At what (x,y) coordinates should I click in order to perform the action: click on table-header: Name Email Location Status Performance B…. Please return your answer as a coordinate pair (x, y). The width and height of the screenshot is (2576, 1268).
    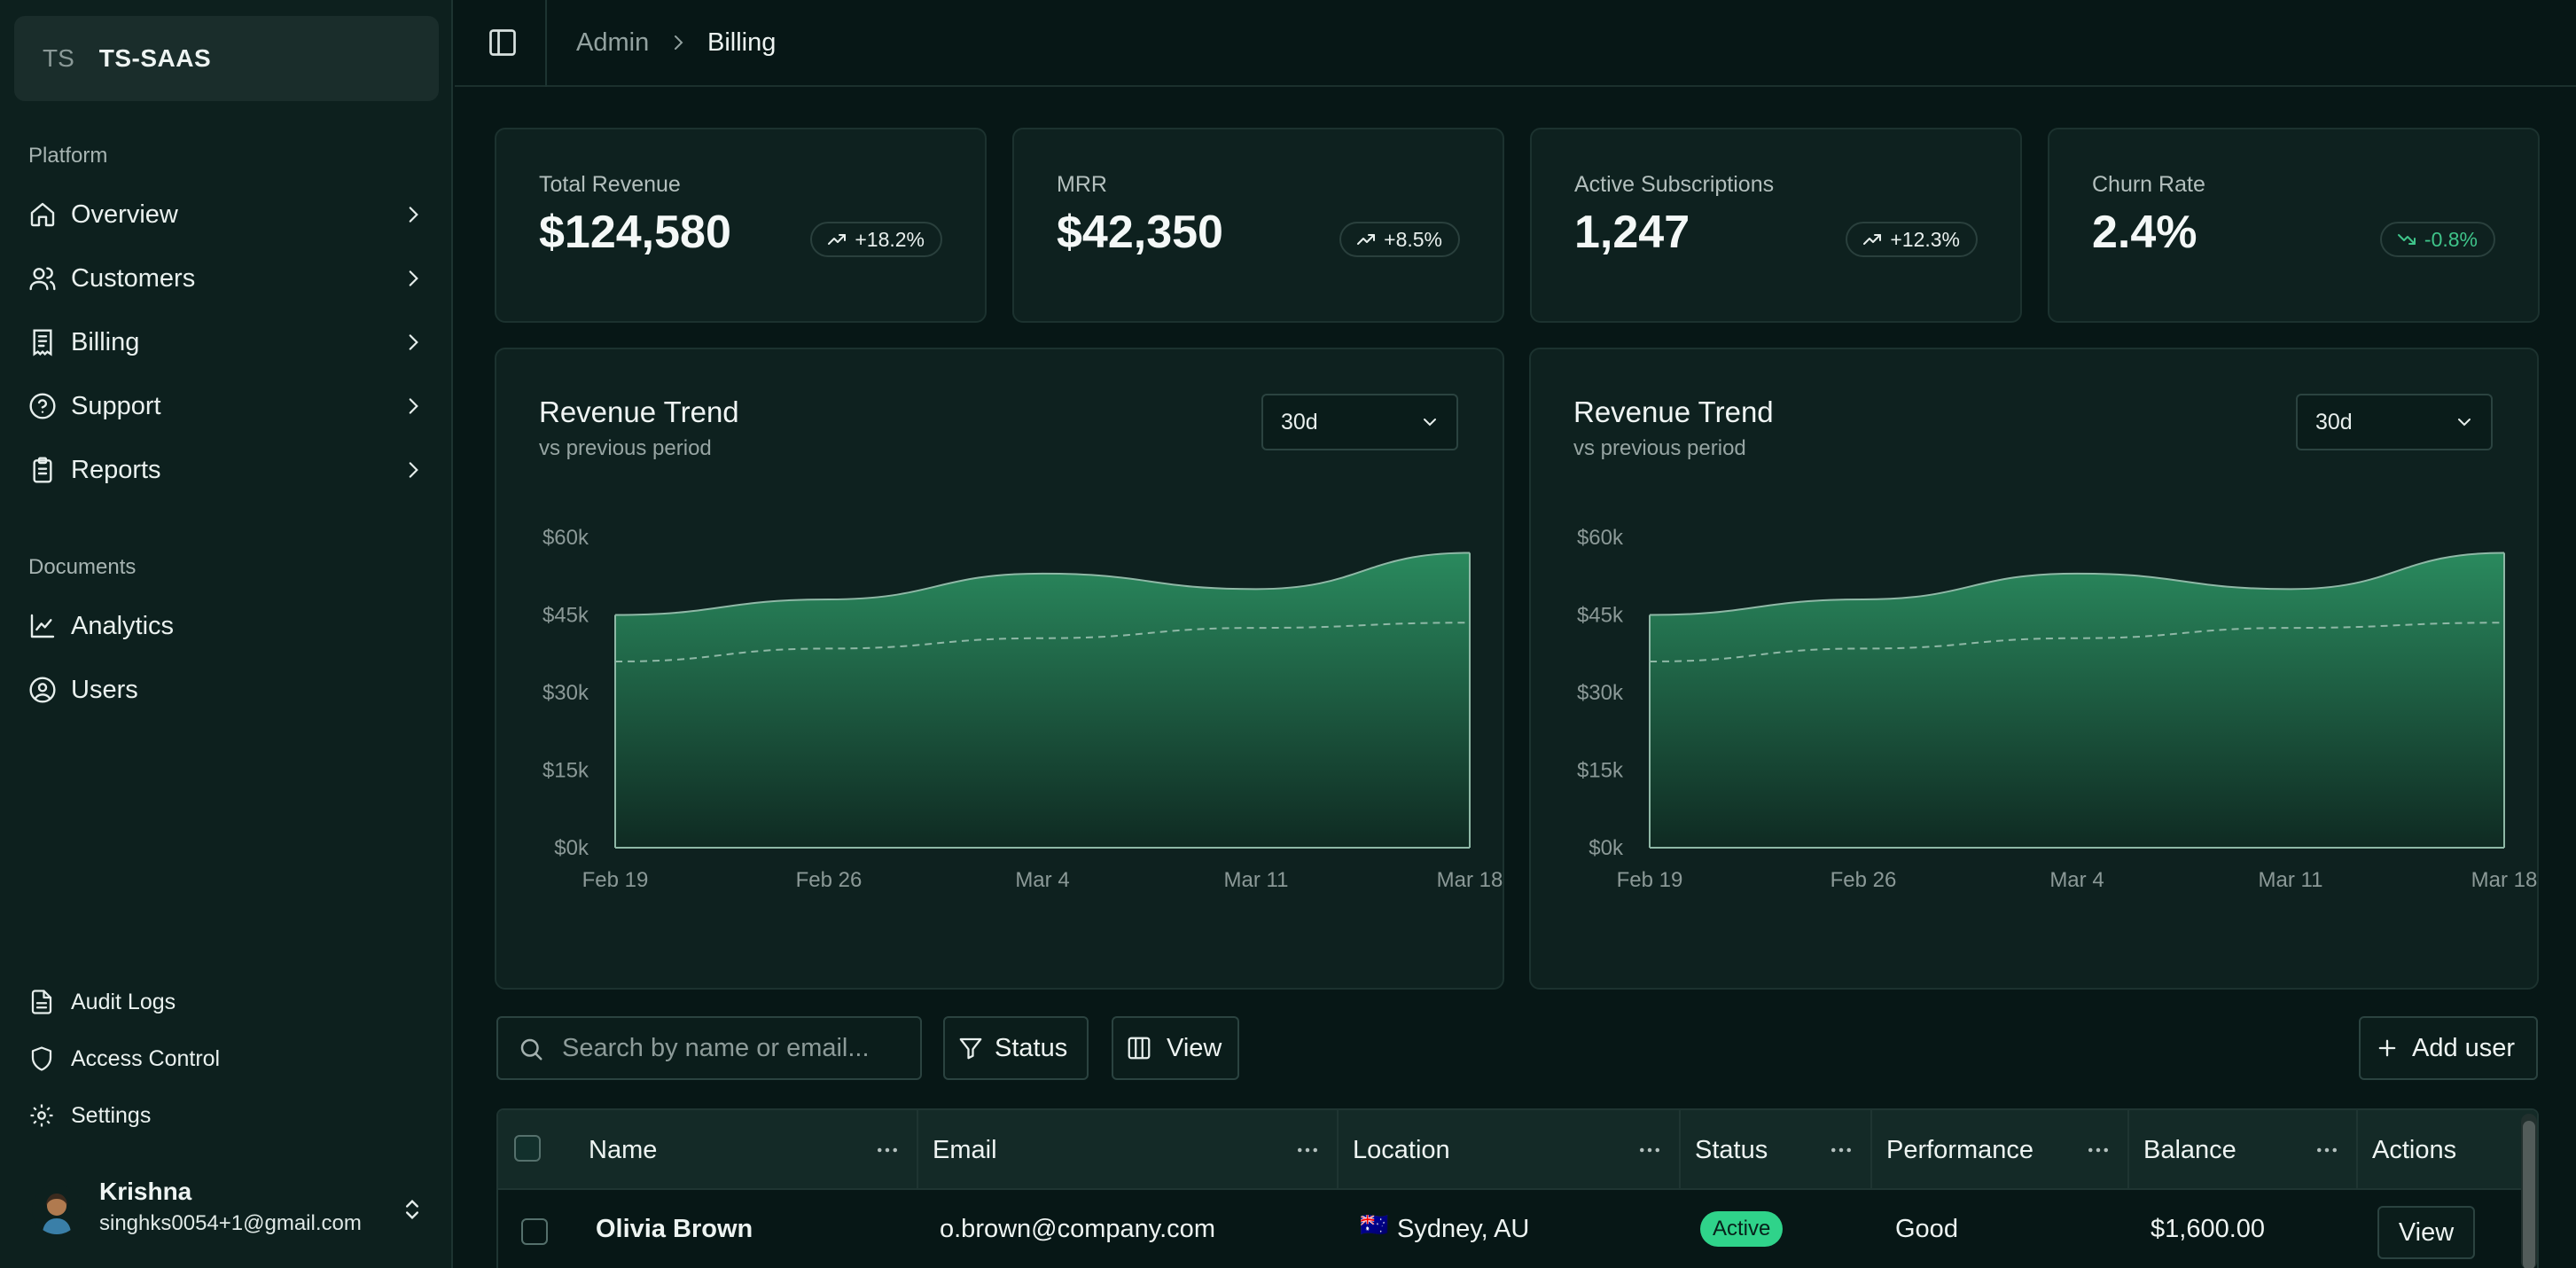
    Looking at the image, I should click on (1517, 1150).